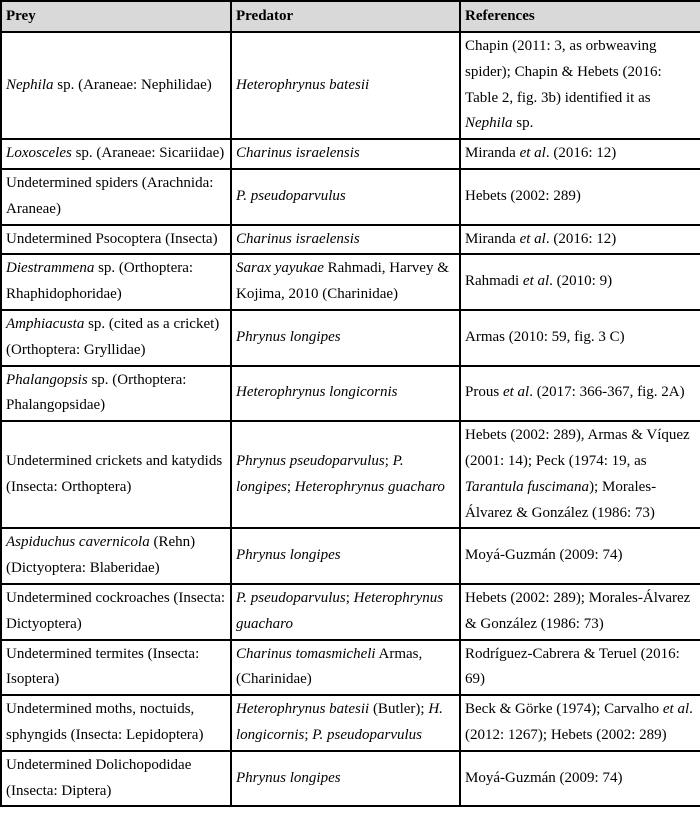 Image resolution: width=700 pixels, height=817 pixels. What do you see at coordinates (116, 16) in the screenshot?
I see `column-header-prey: Prey` at bounding box center [116, 16].